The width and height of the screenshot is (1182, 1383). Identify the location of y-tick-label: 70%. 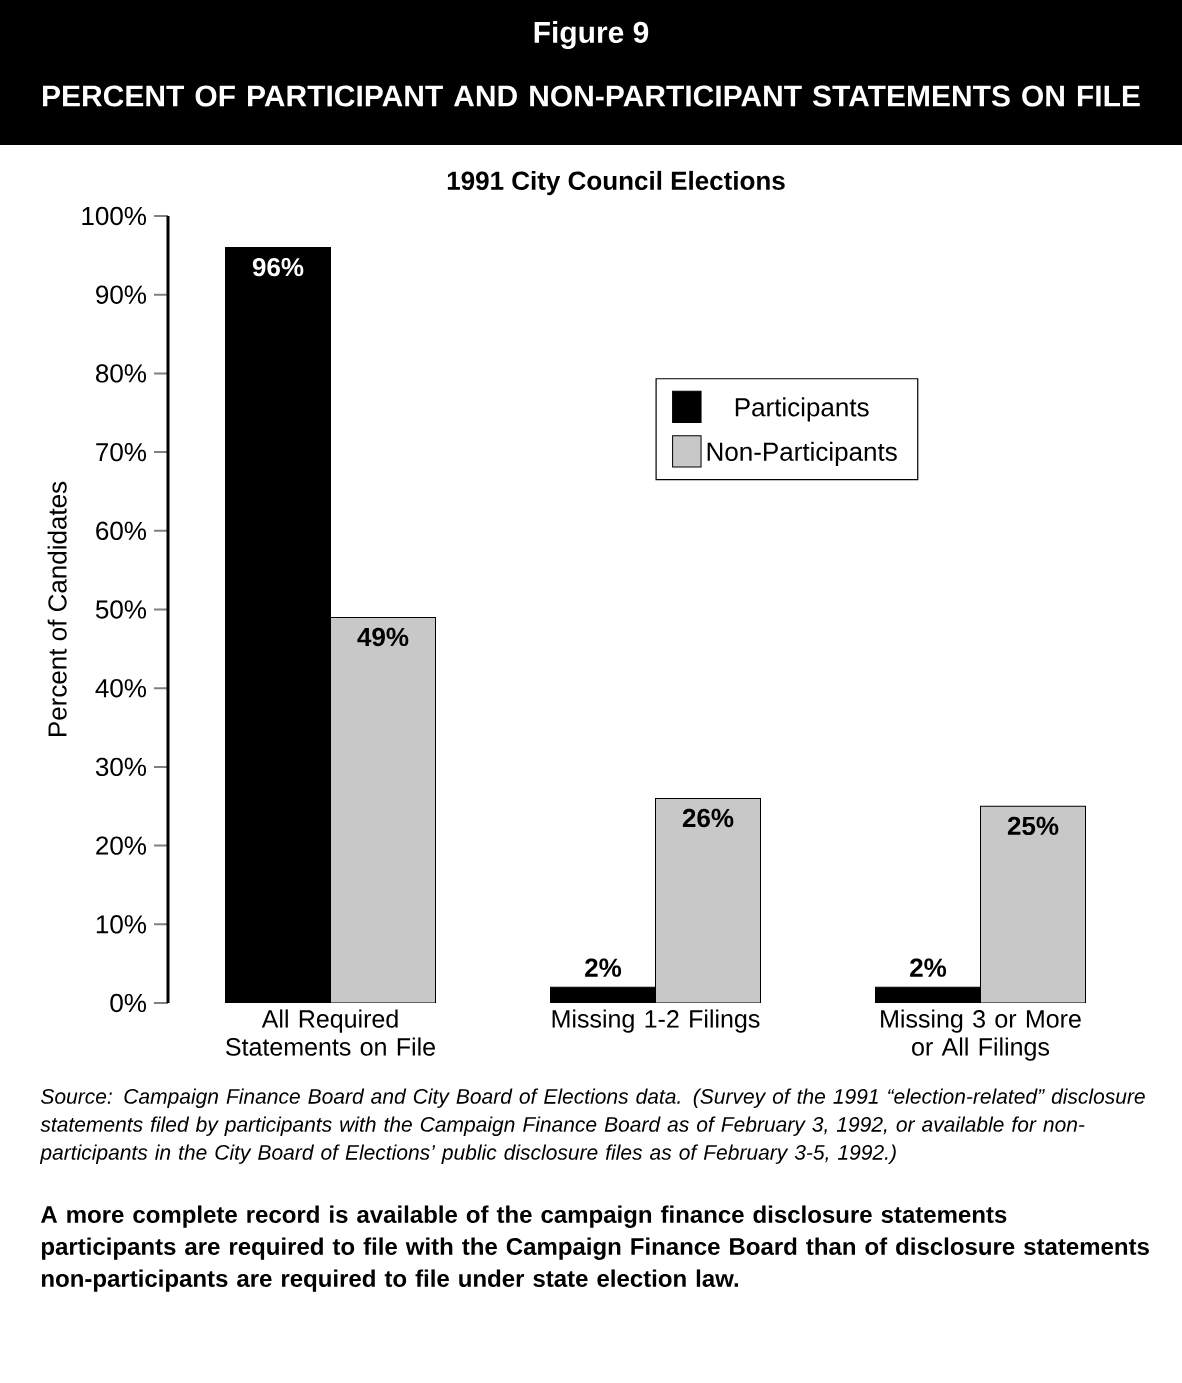
(121, 452).